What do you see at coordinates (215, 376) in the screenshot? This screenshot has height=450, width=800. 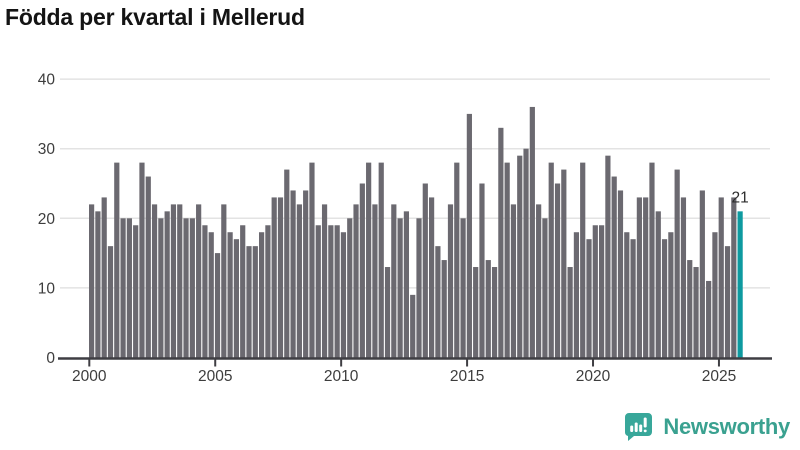 I see `x-tick-label-2005: 2005` at bounding box center [215, 376].